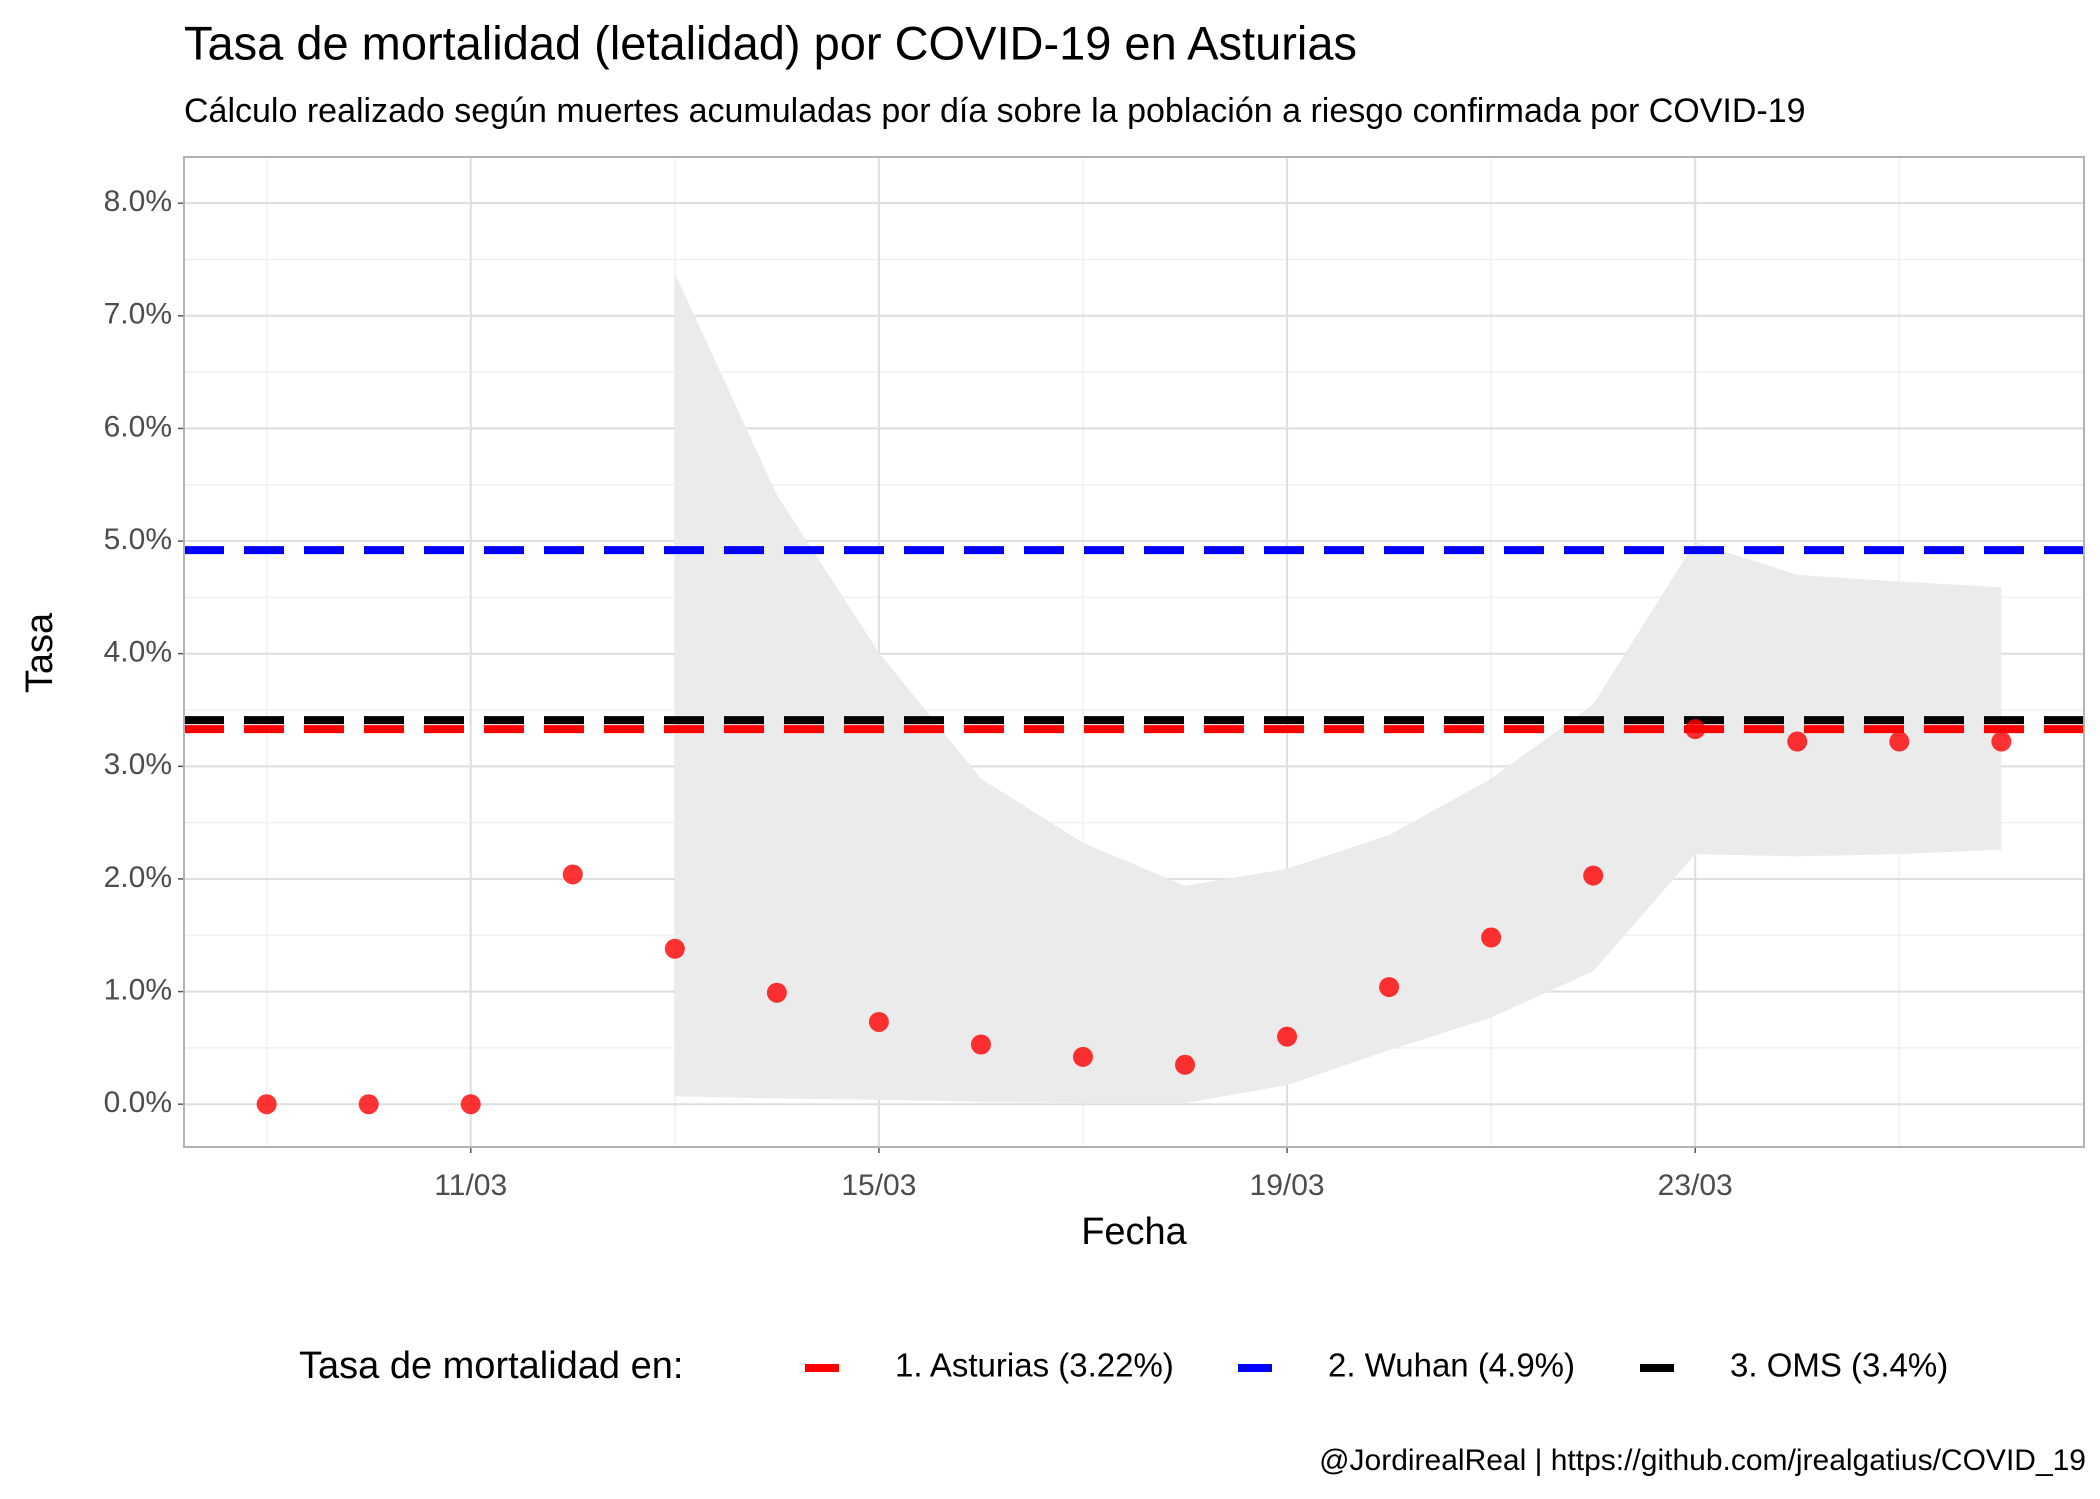 This screenshot has height=1499, width=2100. I want to click on y-tick-label: 7.0%, so click(138, 314).